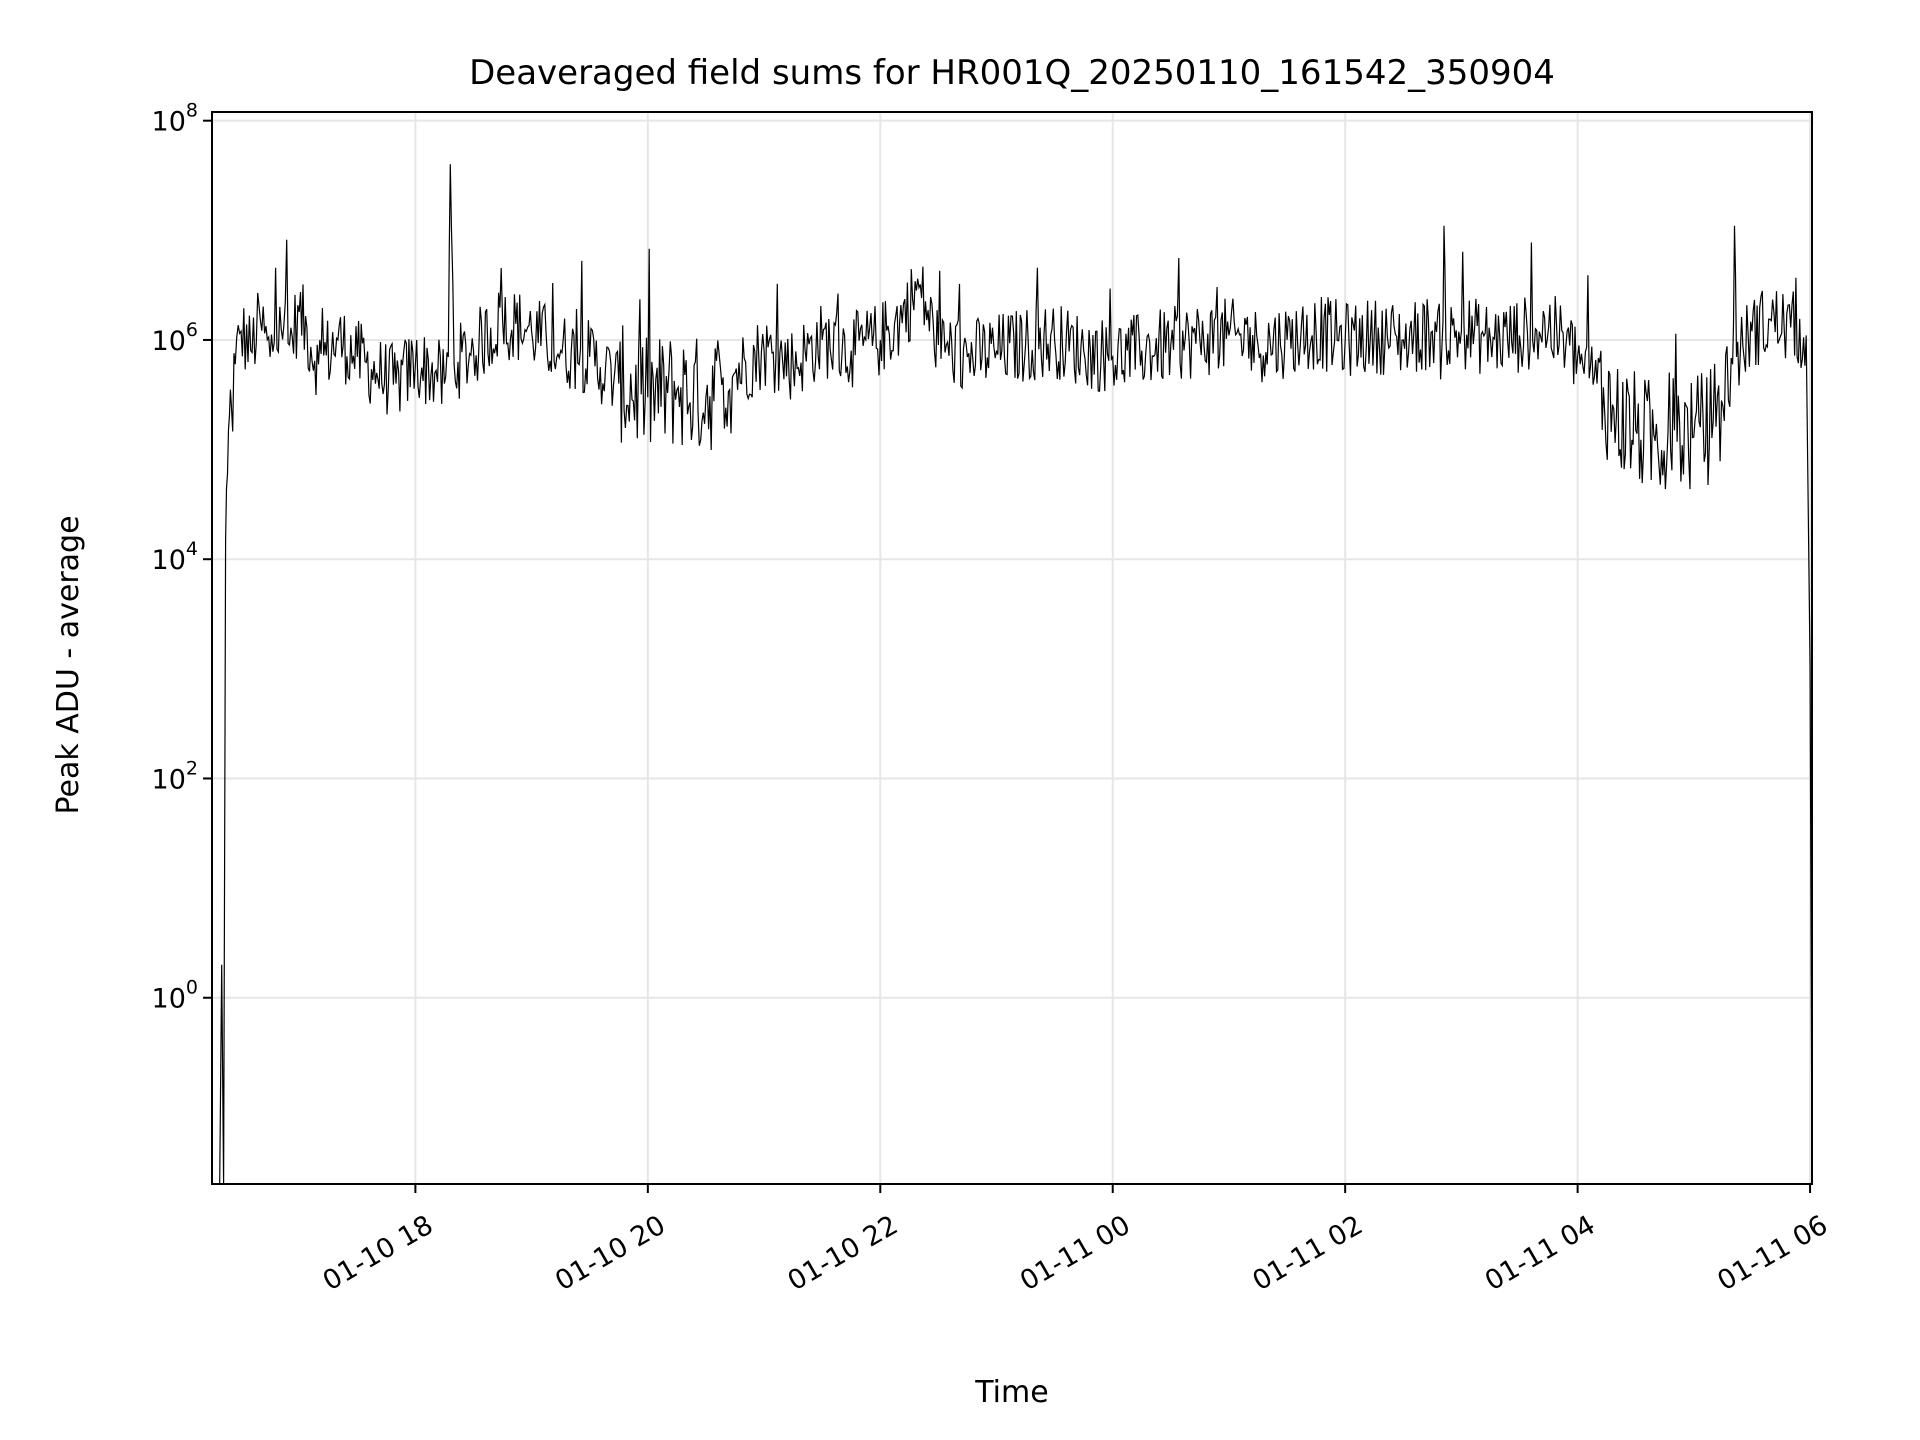 The height and width of the screenshot is (1440, 1920). I want to click on y-tick-label: 10², so click(175, 776).